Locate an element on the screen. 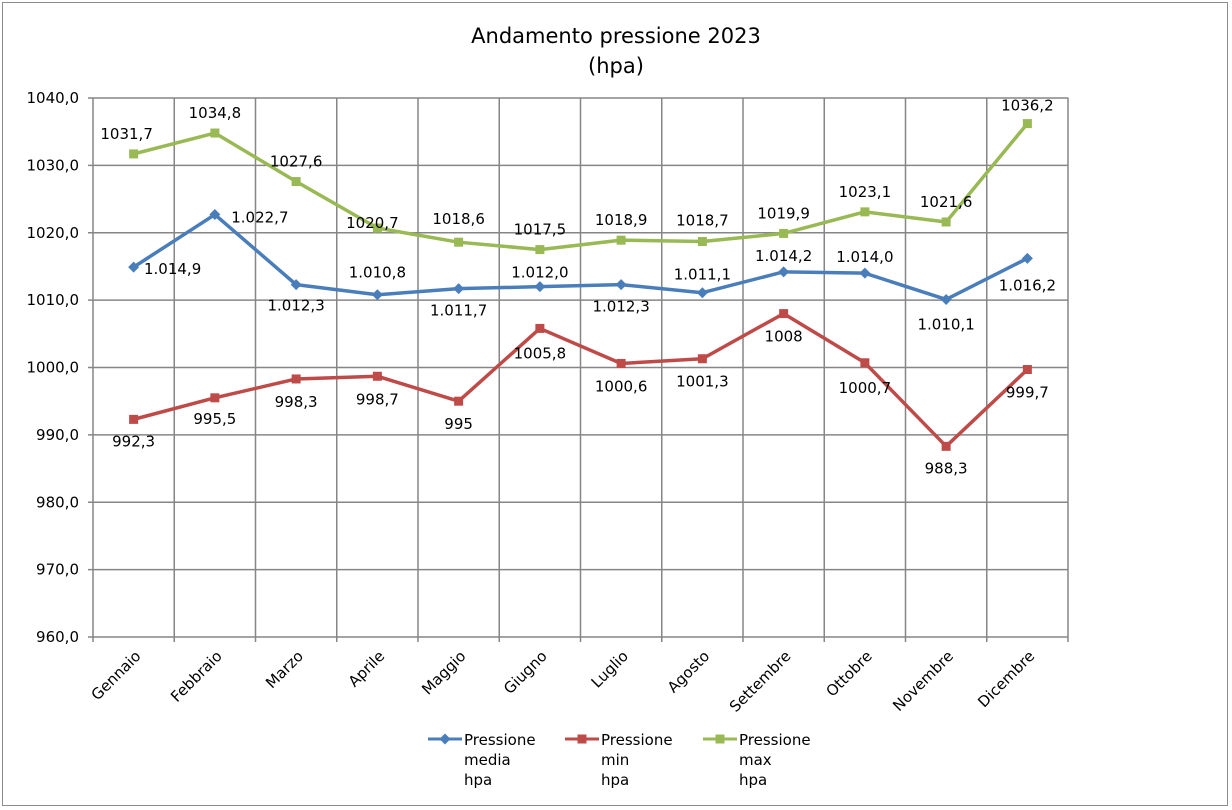  x-tick-label: Aprile is located at coordinates (366, 668).